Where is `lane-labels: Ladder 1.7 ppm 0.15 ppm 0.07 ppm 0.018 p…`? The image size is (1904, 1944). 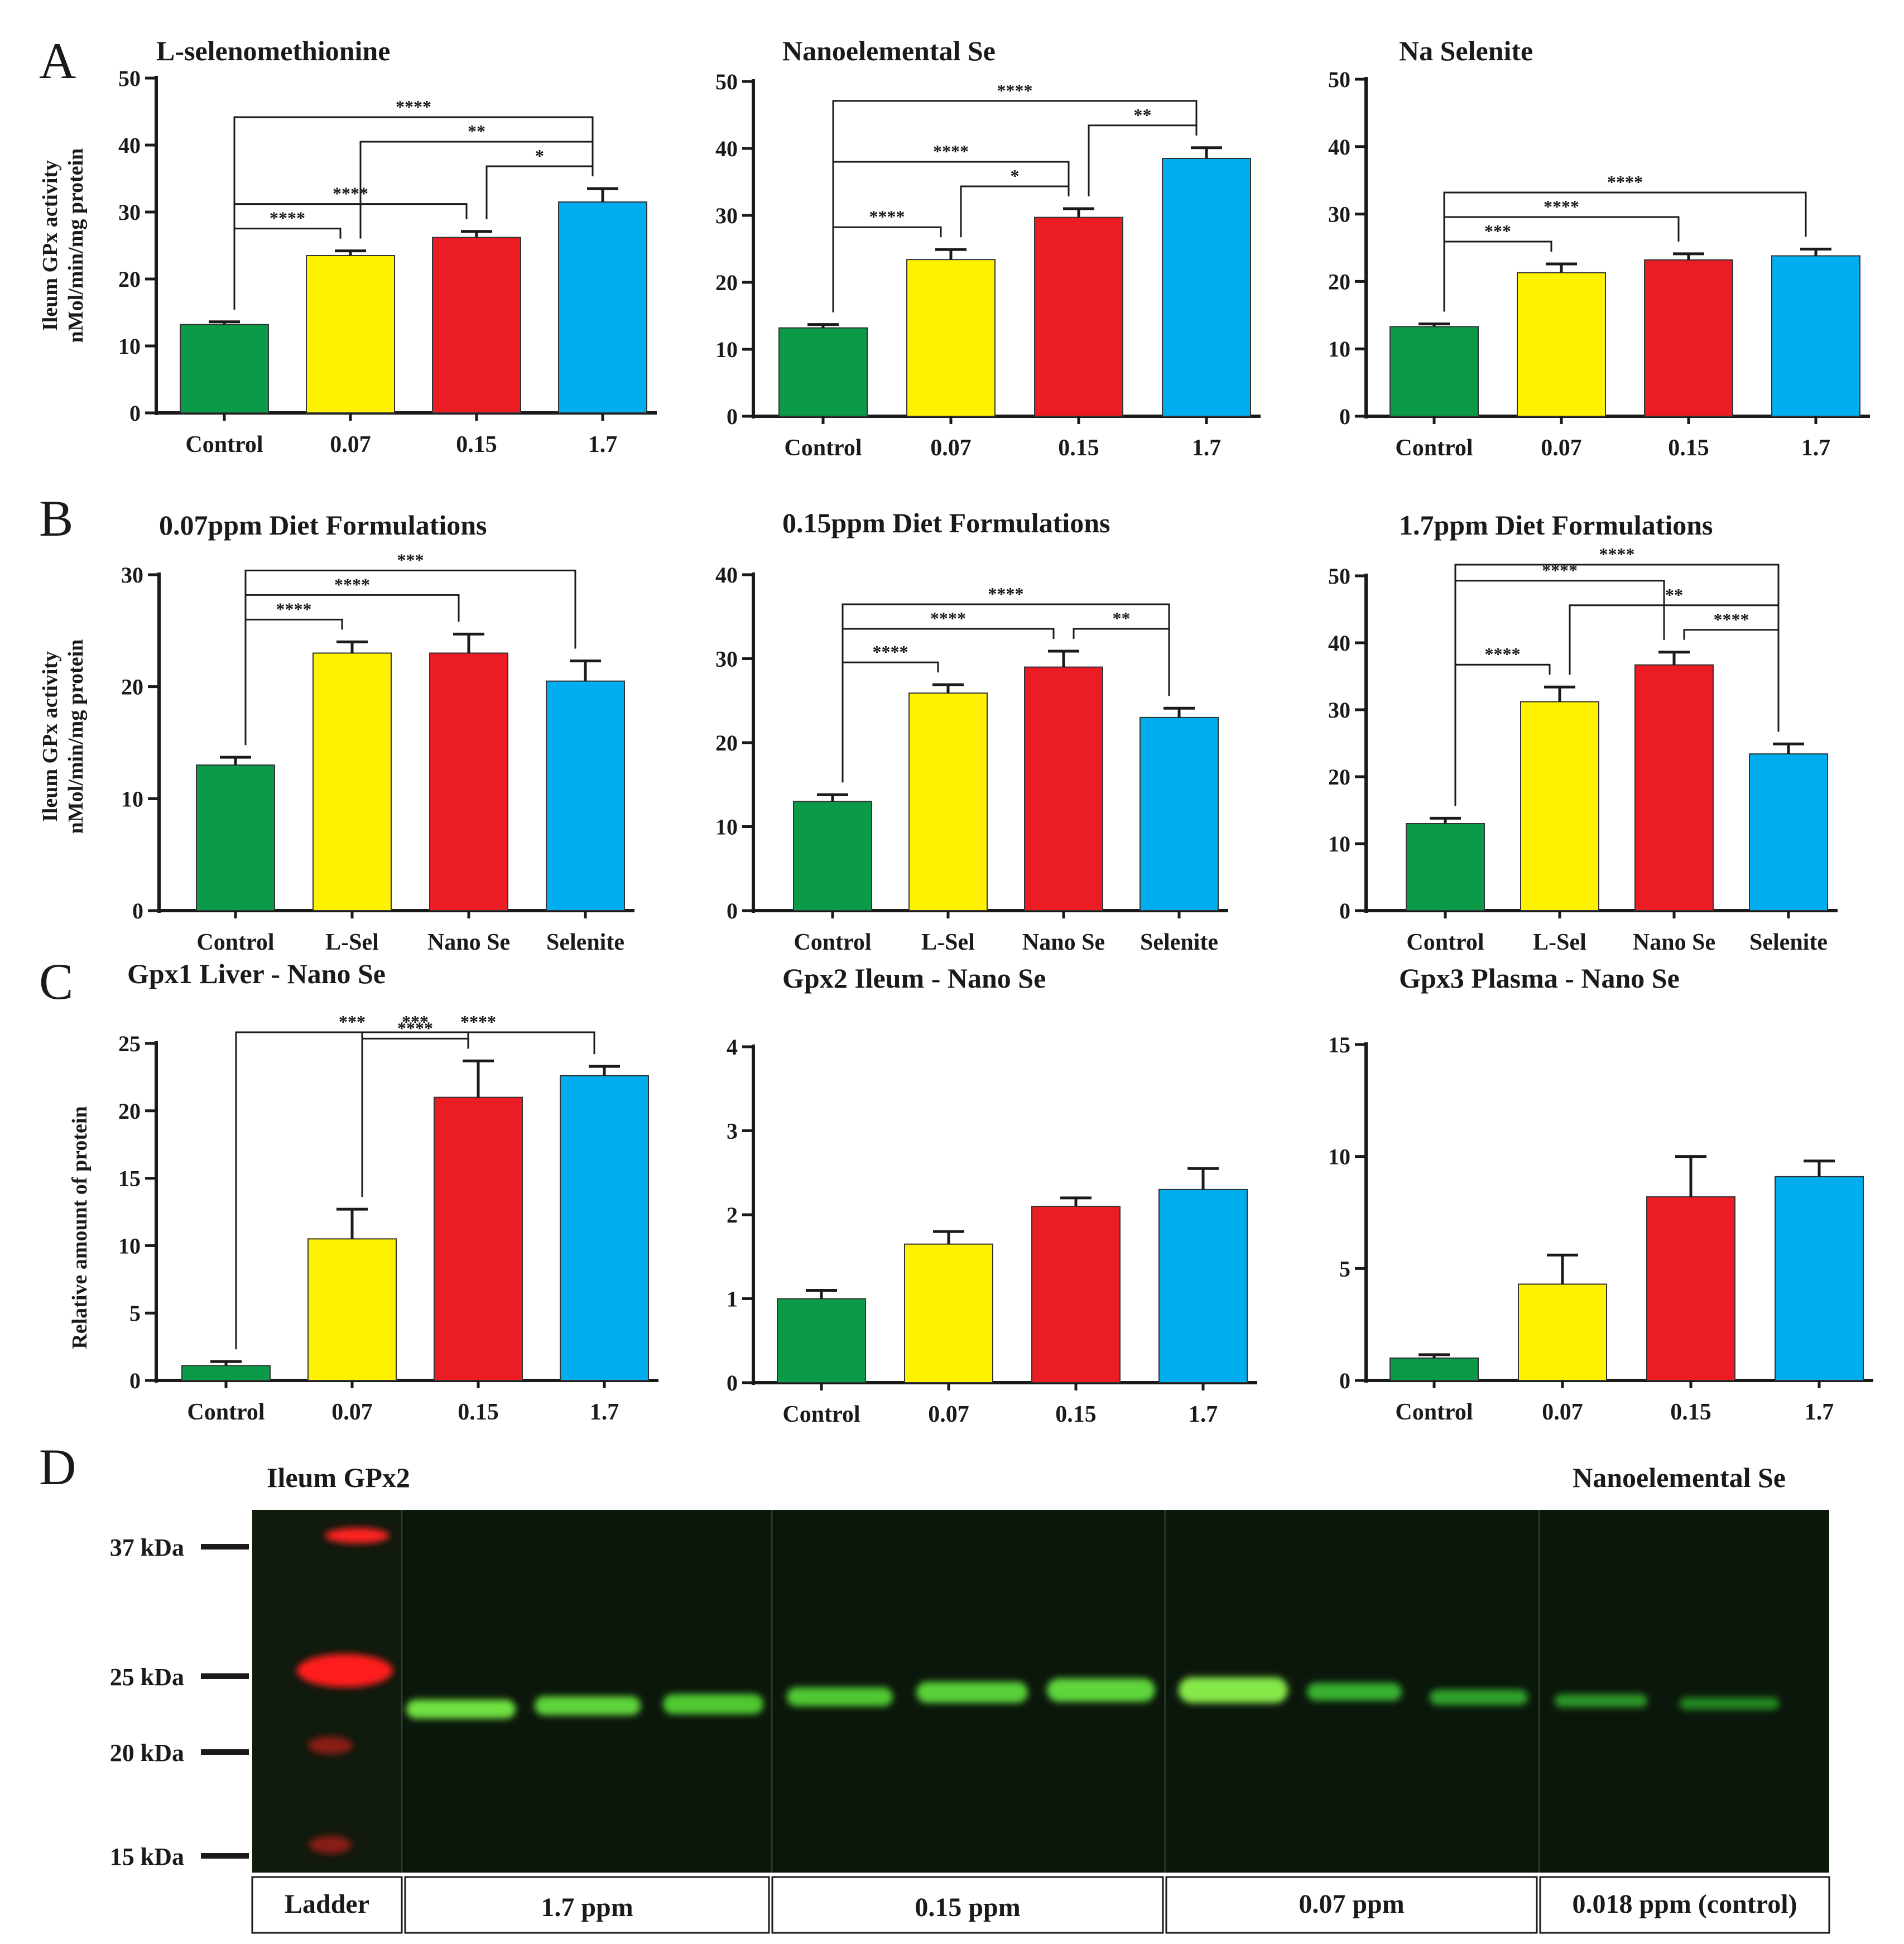 lane-labels: Ladder 1.7 ppm 0.15 ppm 0.07 ppm 0.018 p… is located at coordinates (1040, 1905).